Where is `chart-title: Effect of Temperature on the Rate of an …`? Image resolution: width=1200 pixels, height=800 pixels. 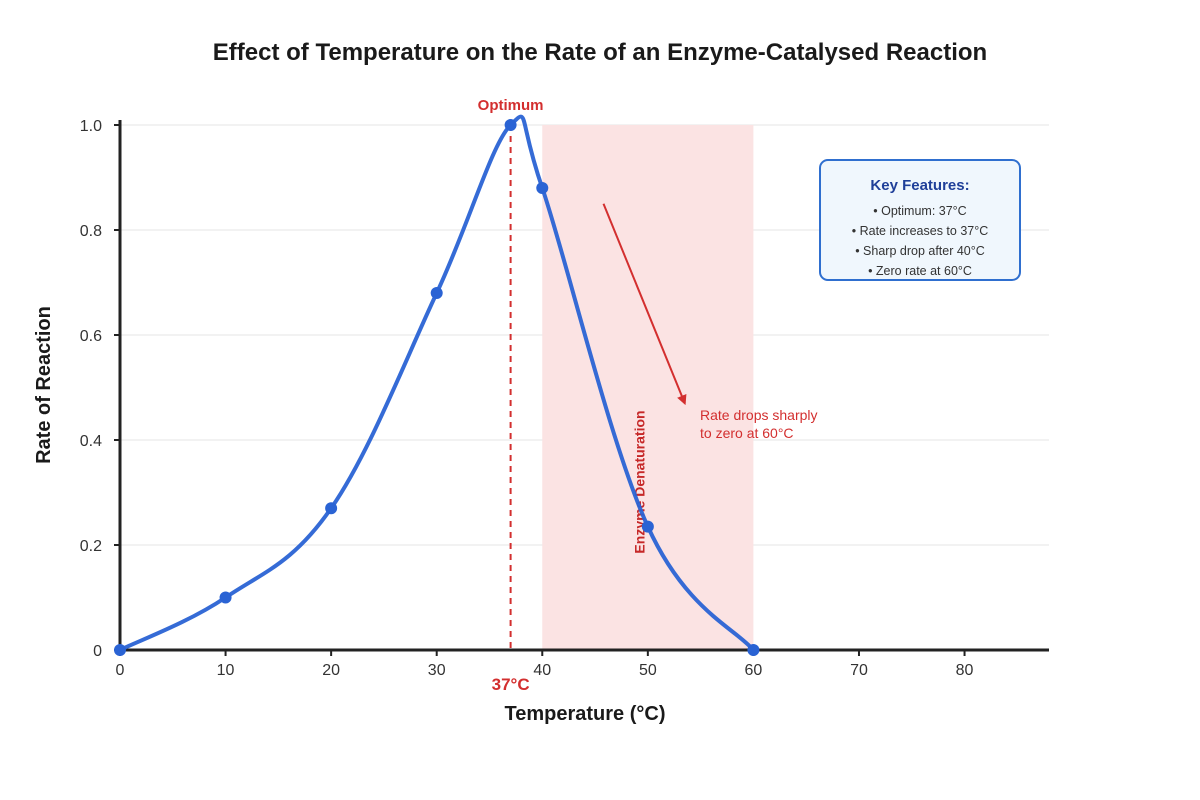
chart-title: Effect of Temperature on the Rate of an … is located at coordinates (600, 52).